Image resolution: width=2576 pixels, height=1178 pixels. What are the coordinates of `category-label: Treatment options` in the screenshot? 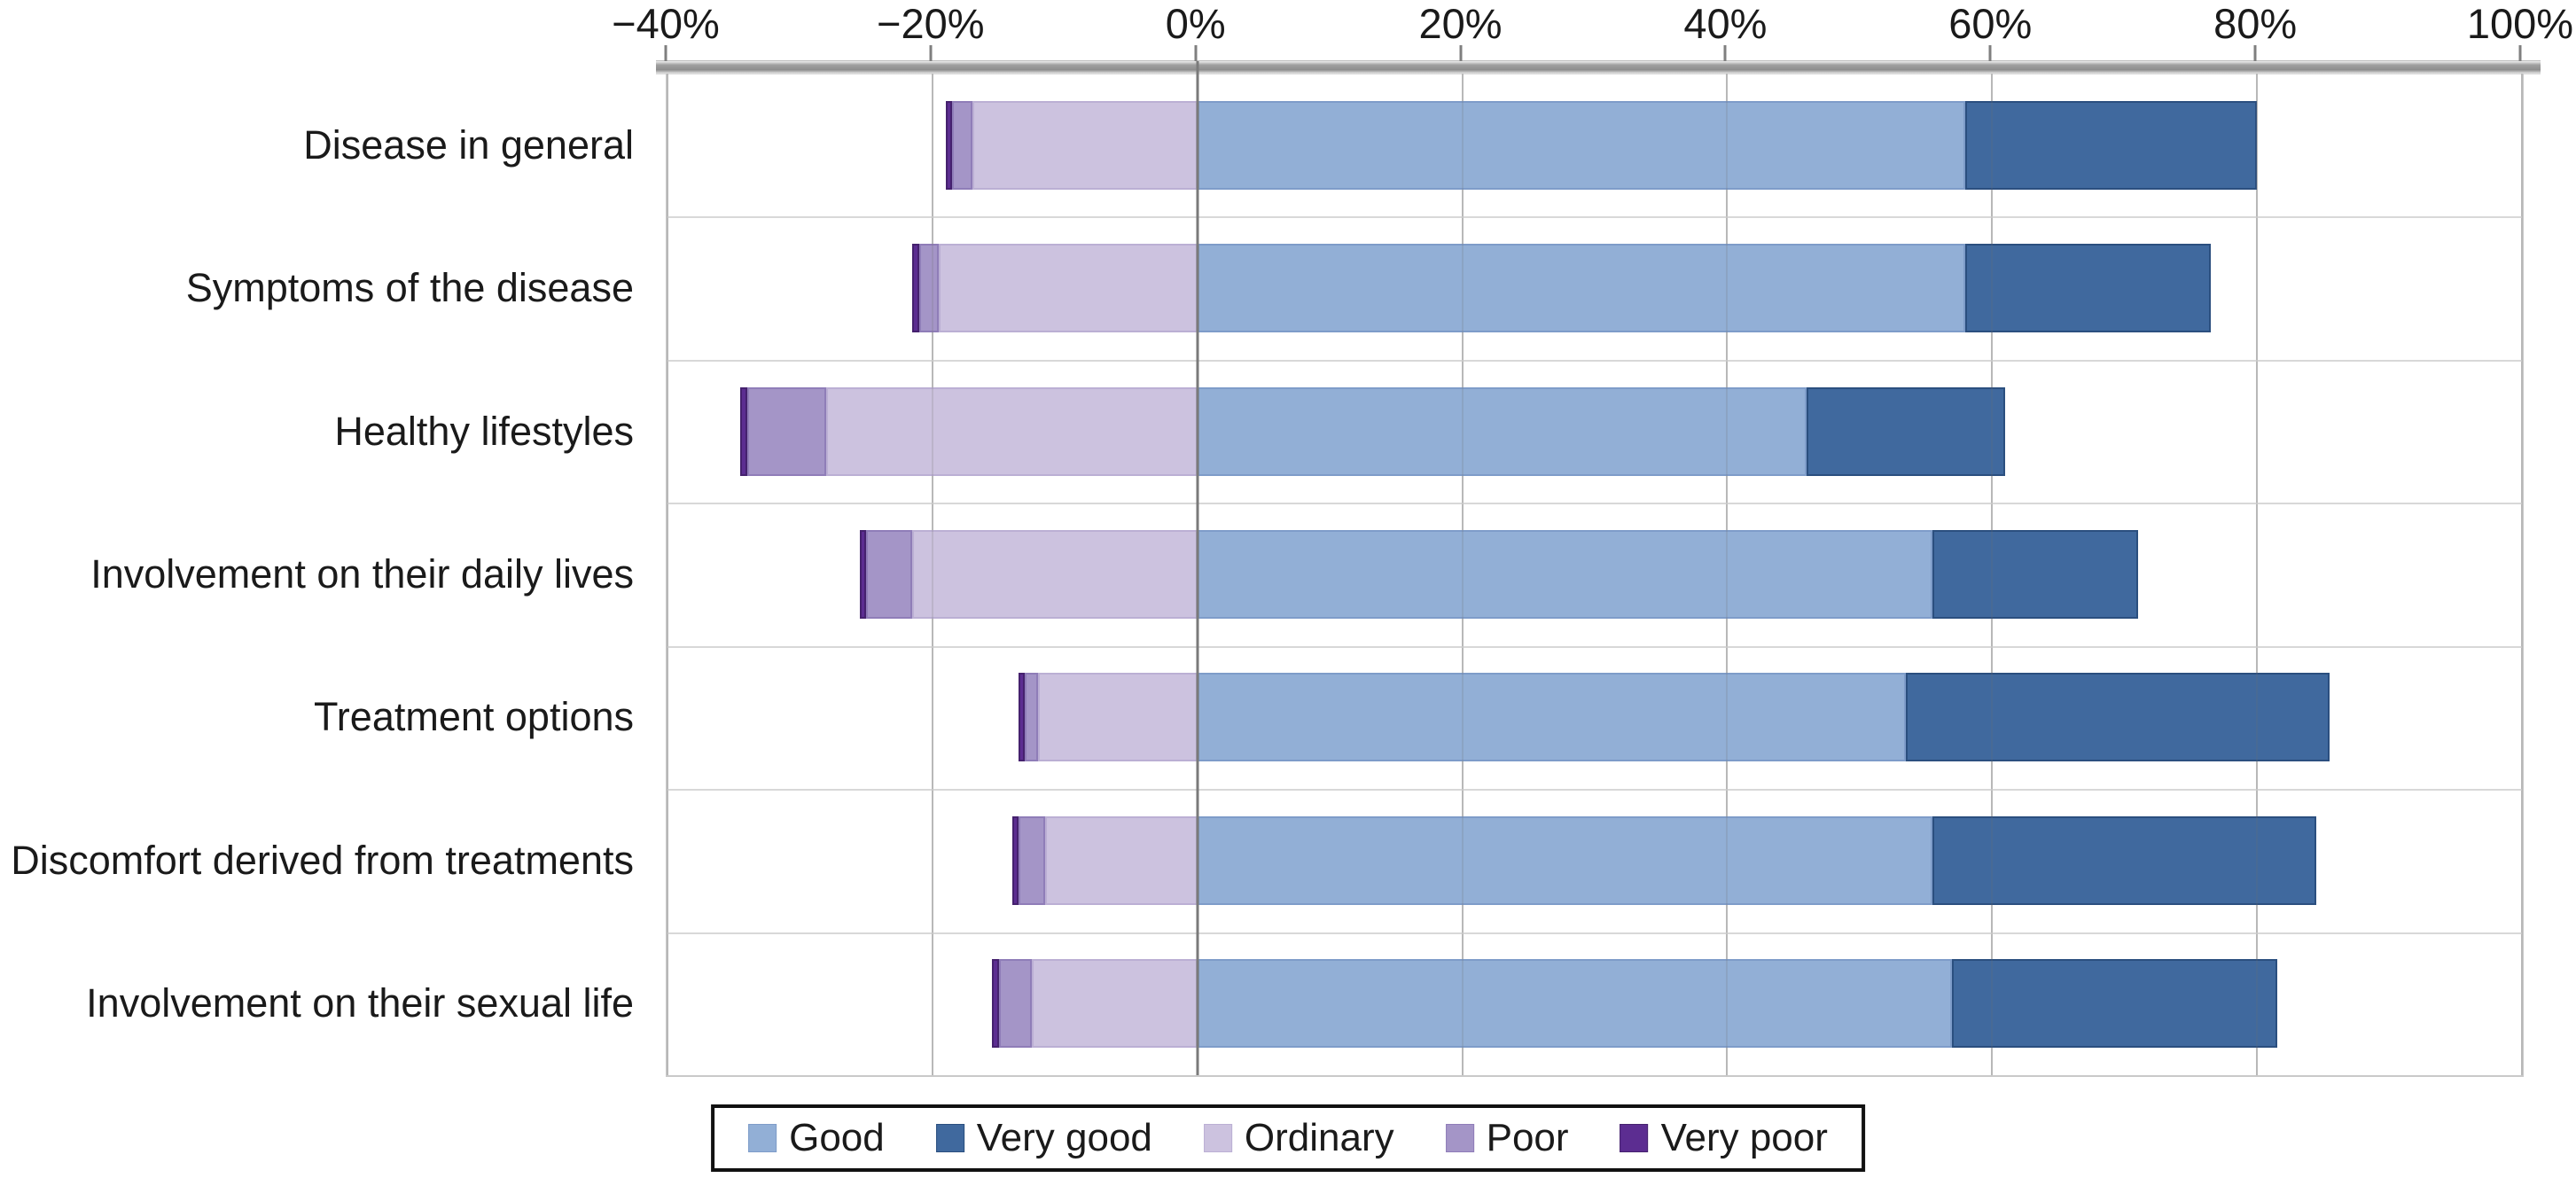 It's located at (474, 717).